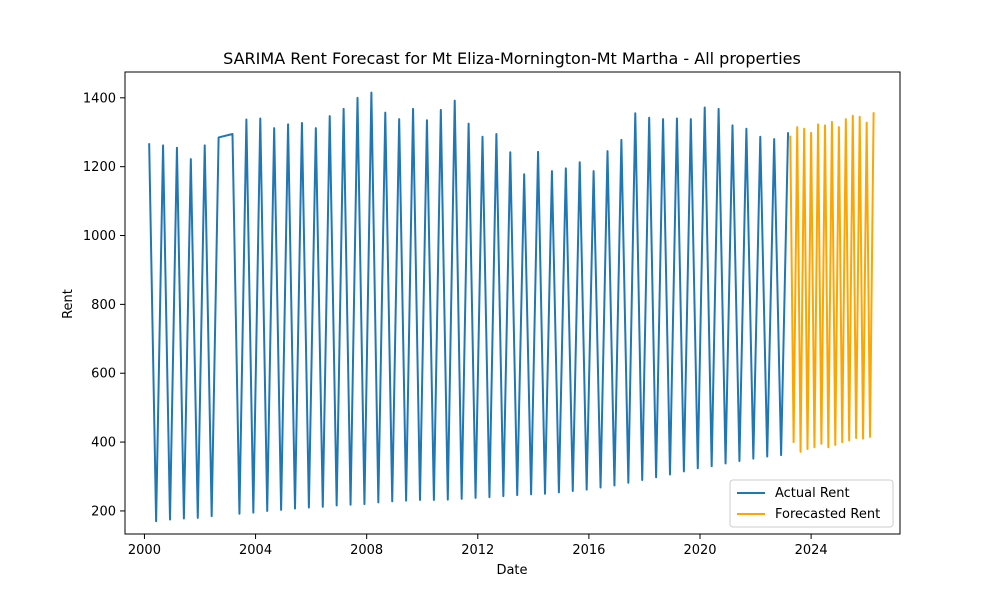  Describe the element at coordinates (68, 304) in the screenshot. I see `y-axis-label: Rent` at that location.